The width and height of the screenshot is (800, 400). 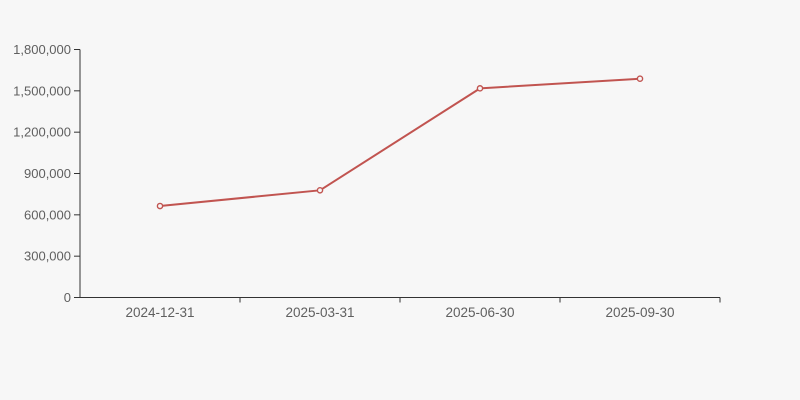 What do you see at coordinates (319, 312) in the screenshot?
I see `x-axis-tick-label: 2025-03-31` at bounding box center [319, 312].